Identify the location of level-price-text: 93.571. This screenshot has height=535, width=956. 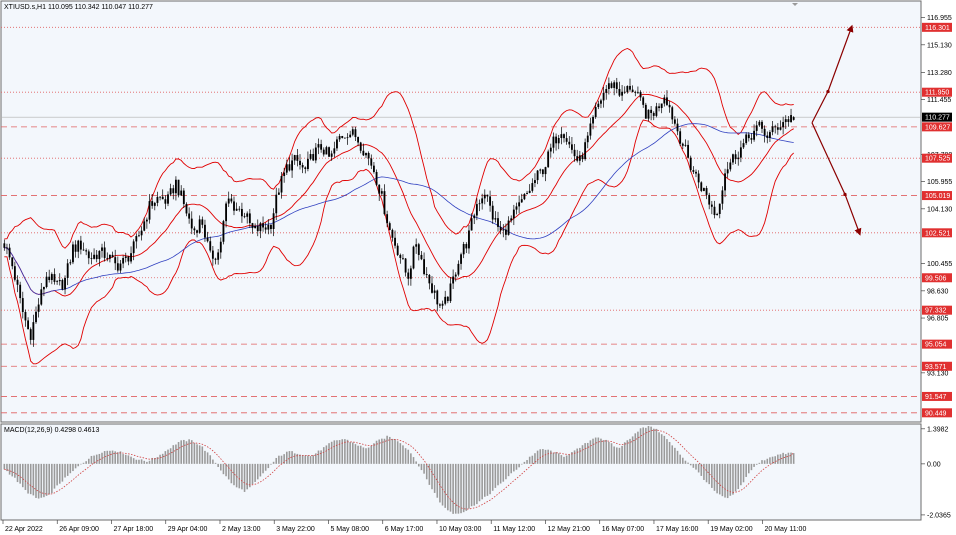
(936, 367).